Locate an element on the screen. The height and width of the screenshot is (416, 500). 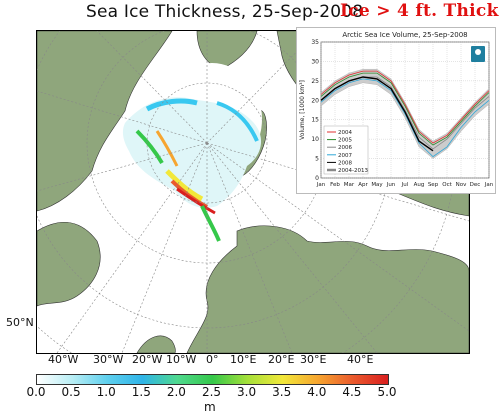
sea-ice-logo-mark is located at coordinates (478, 52).